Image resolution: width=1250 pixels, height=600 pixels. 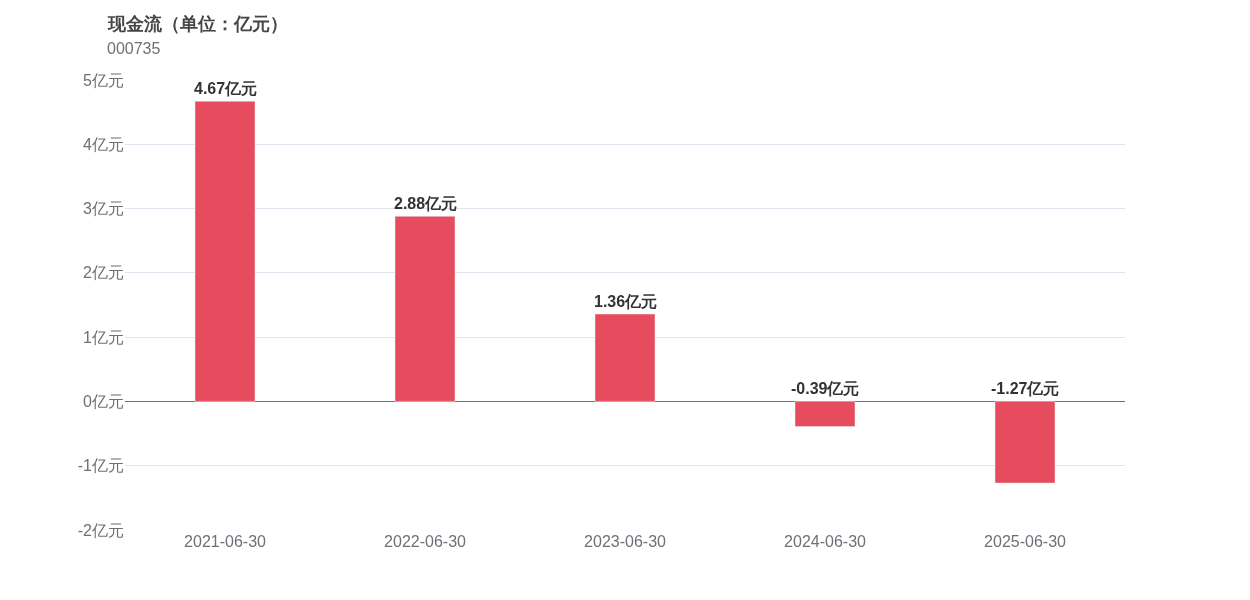 I want to click on y-tick-label: 0亿元, so click(x=103, y=402).